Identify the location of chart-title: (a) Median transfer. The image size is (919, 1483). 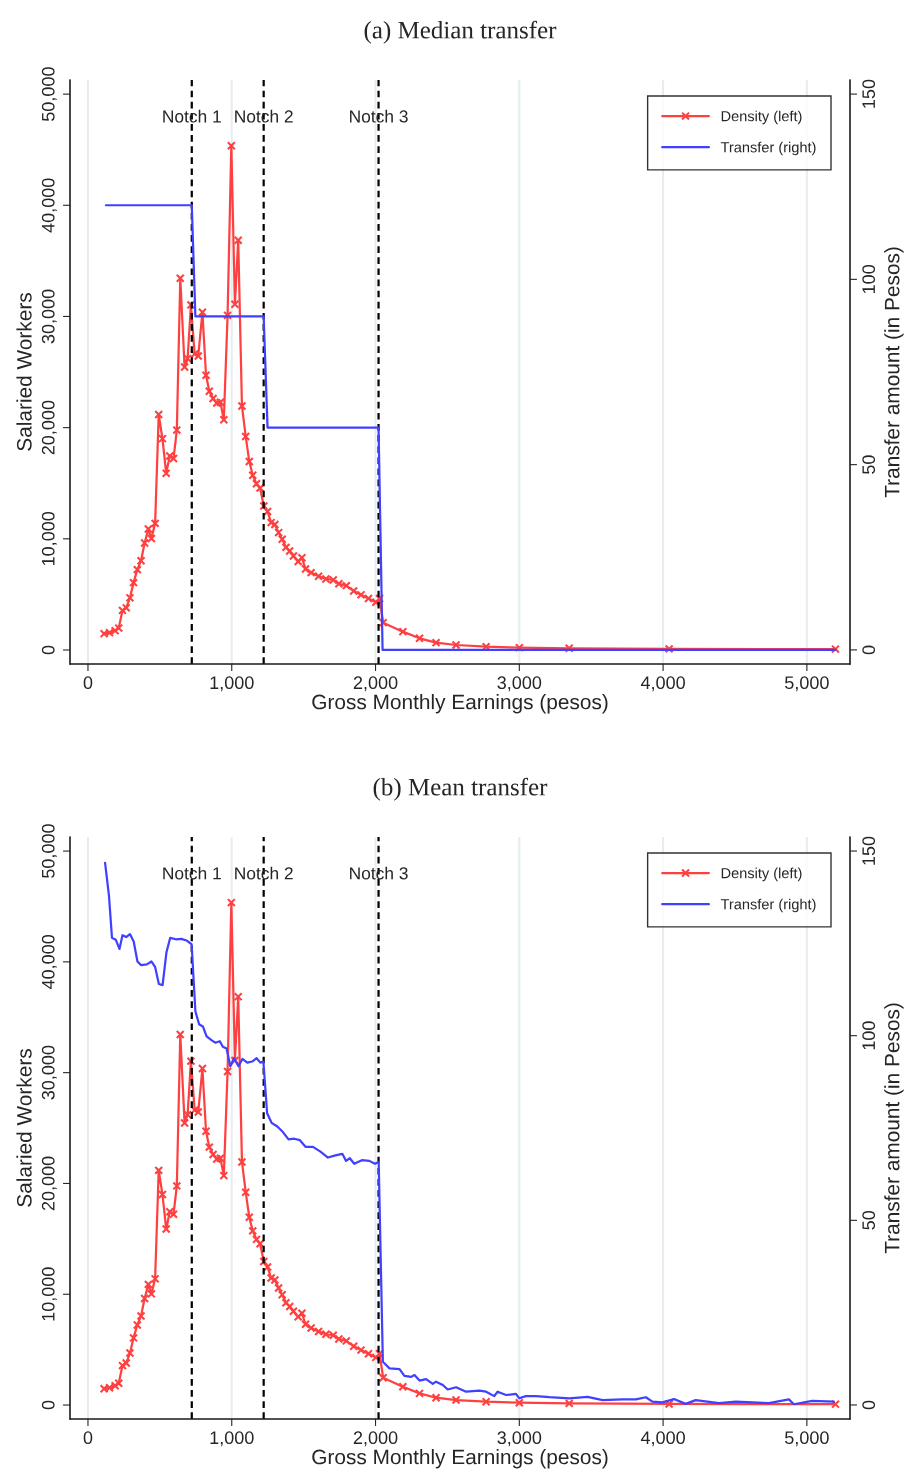
(460, 32).